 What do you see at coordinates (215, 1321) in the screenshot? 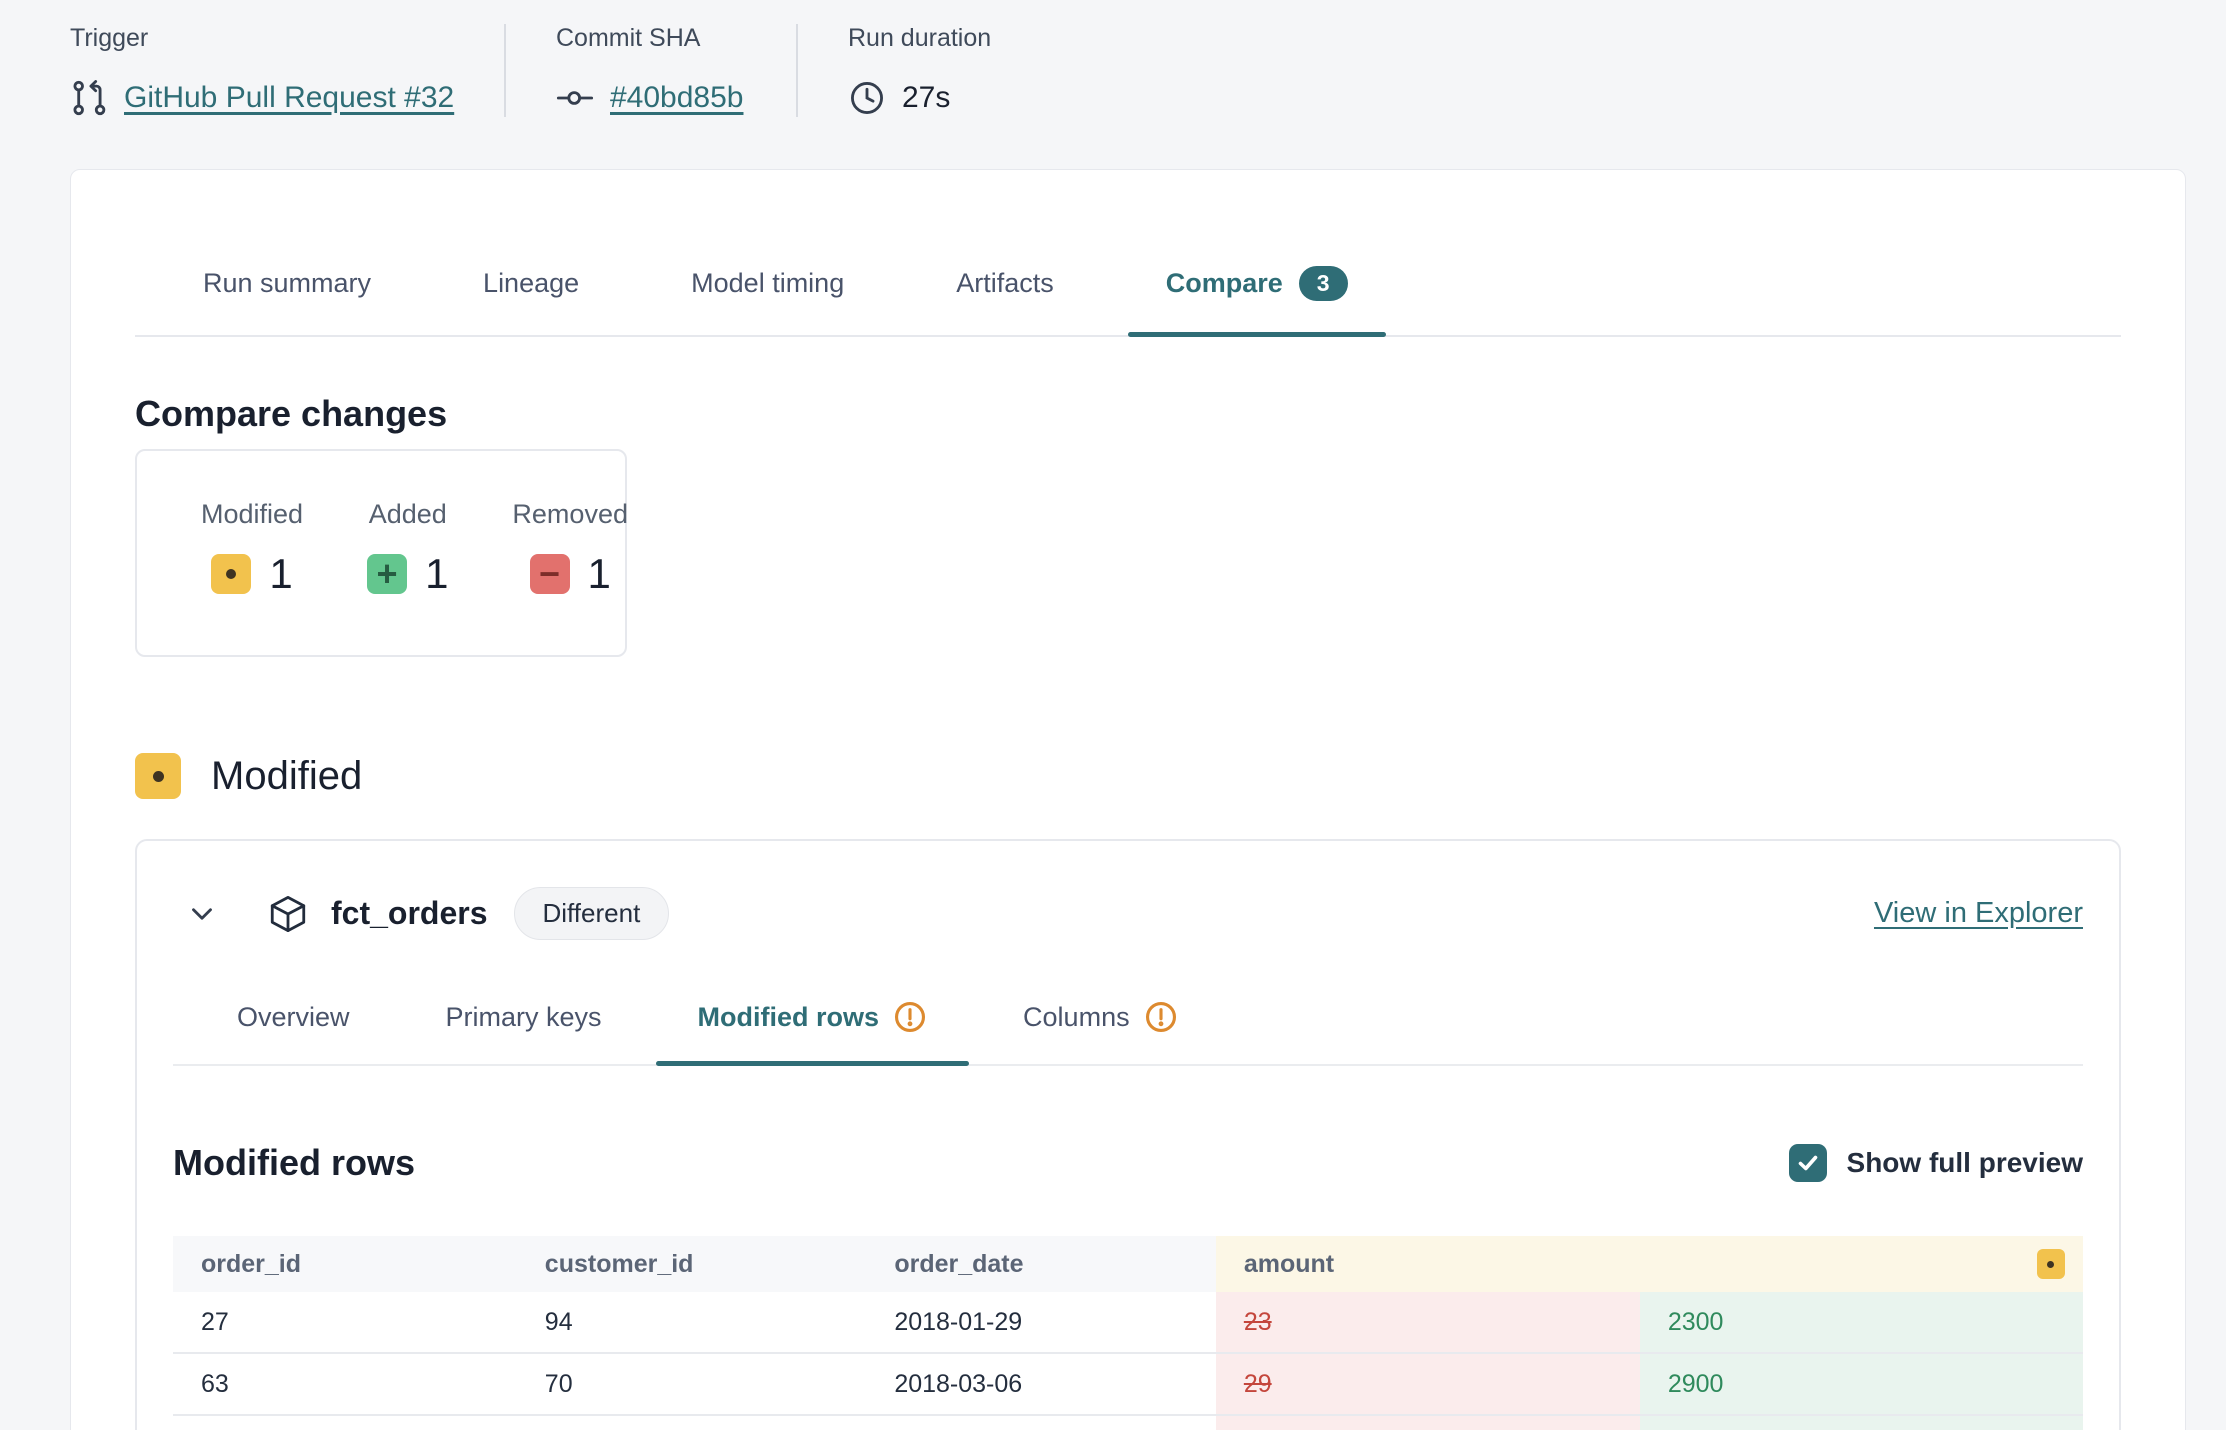
I see `cell-order-id: 27` at bounding box center [215, 1321].